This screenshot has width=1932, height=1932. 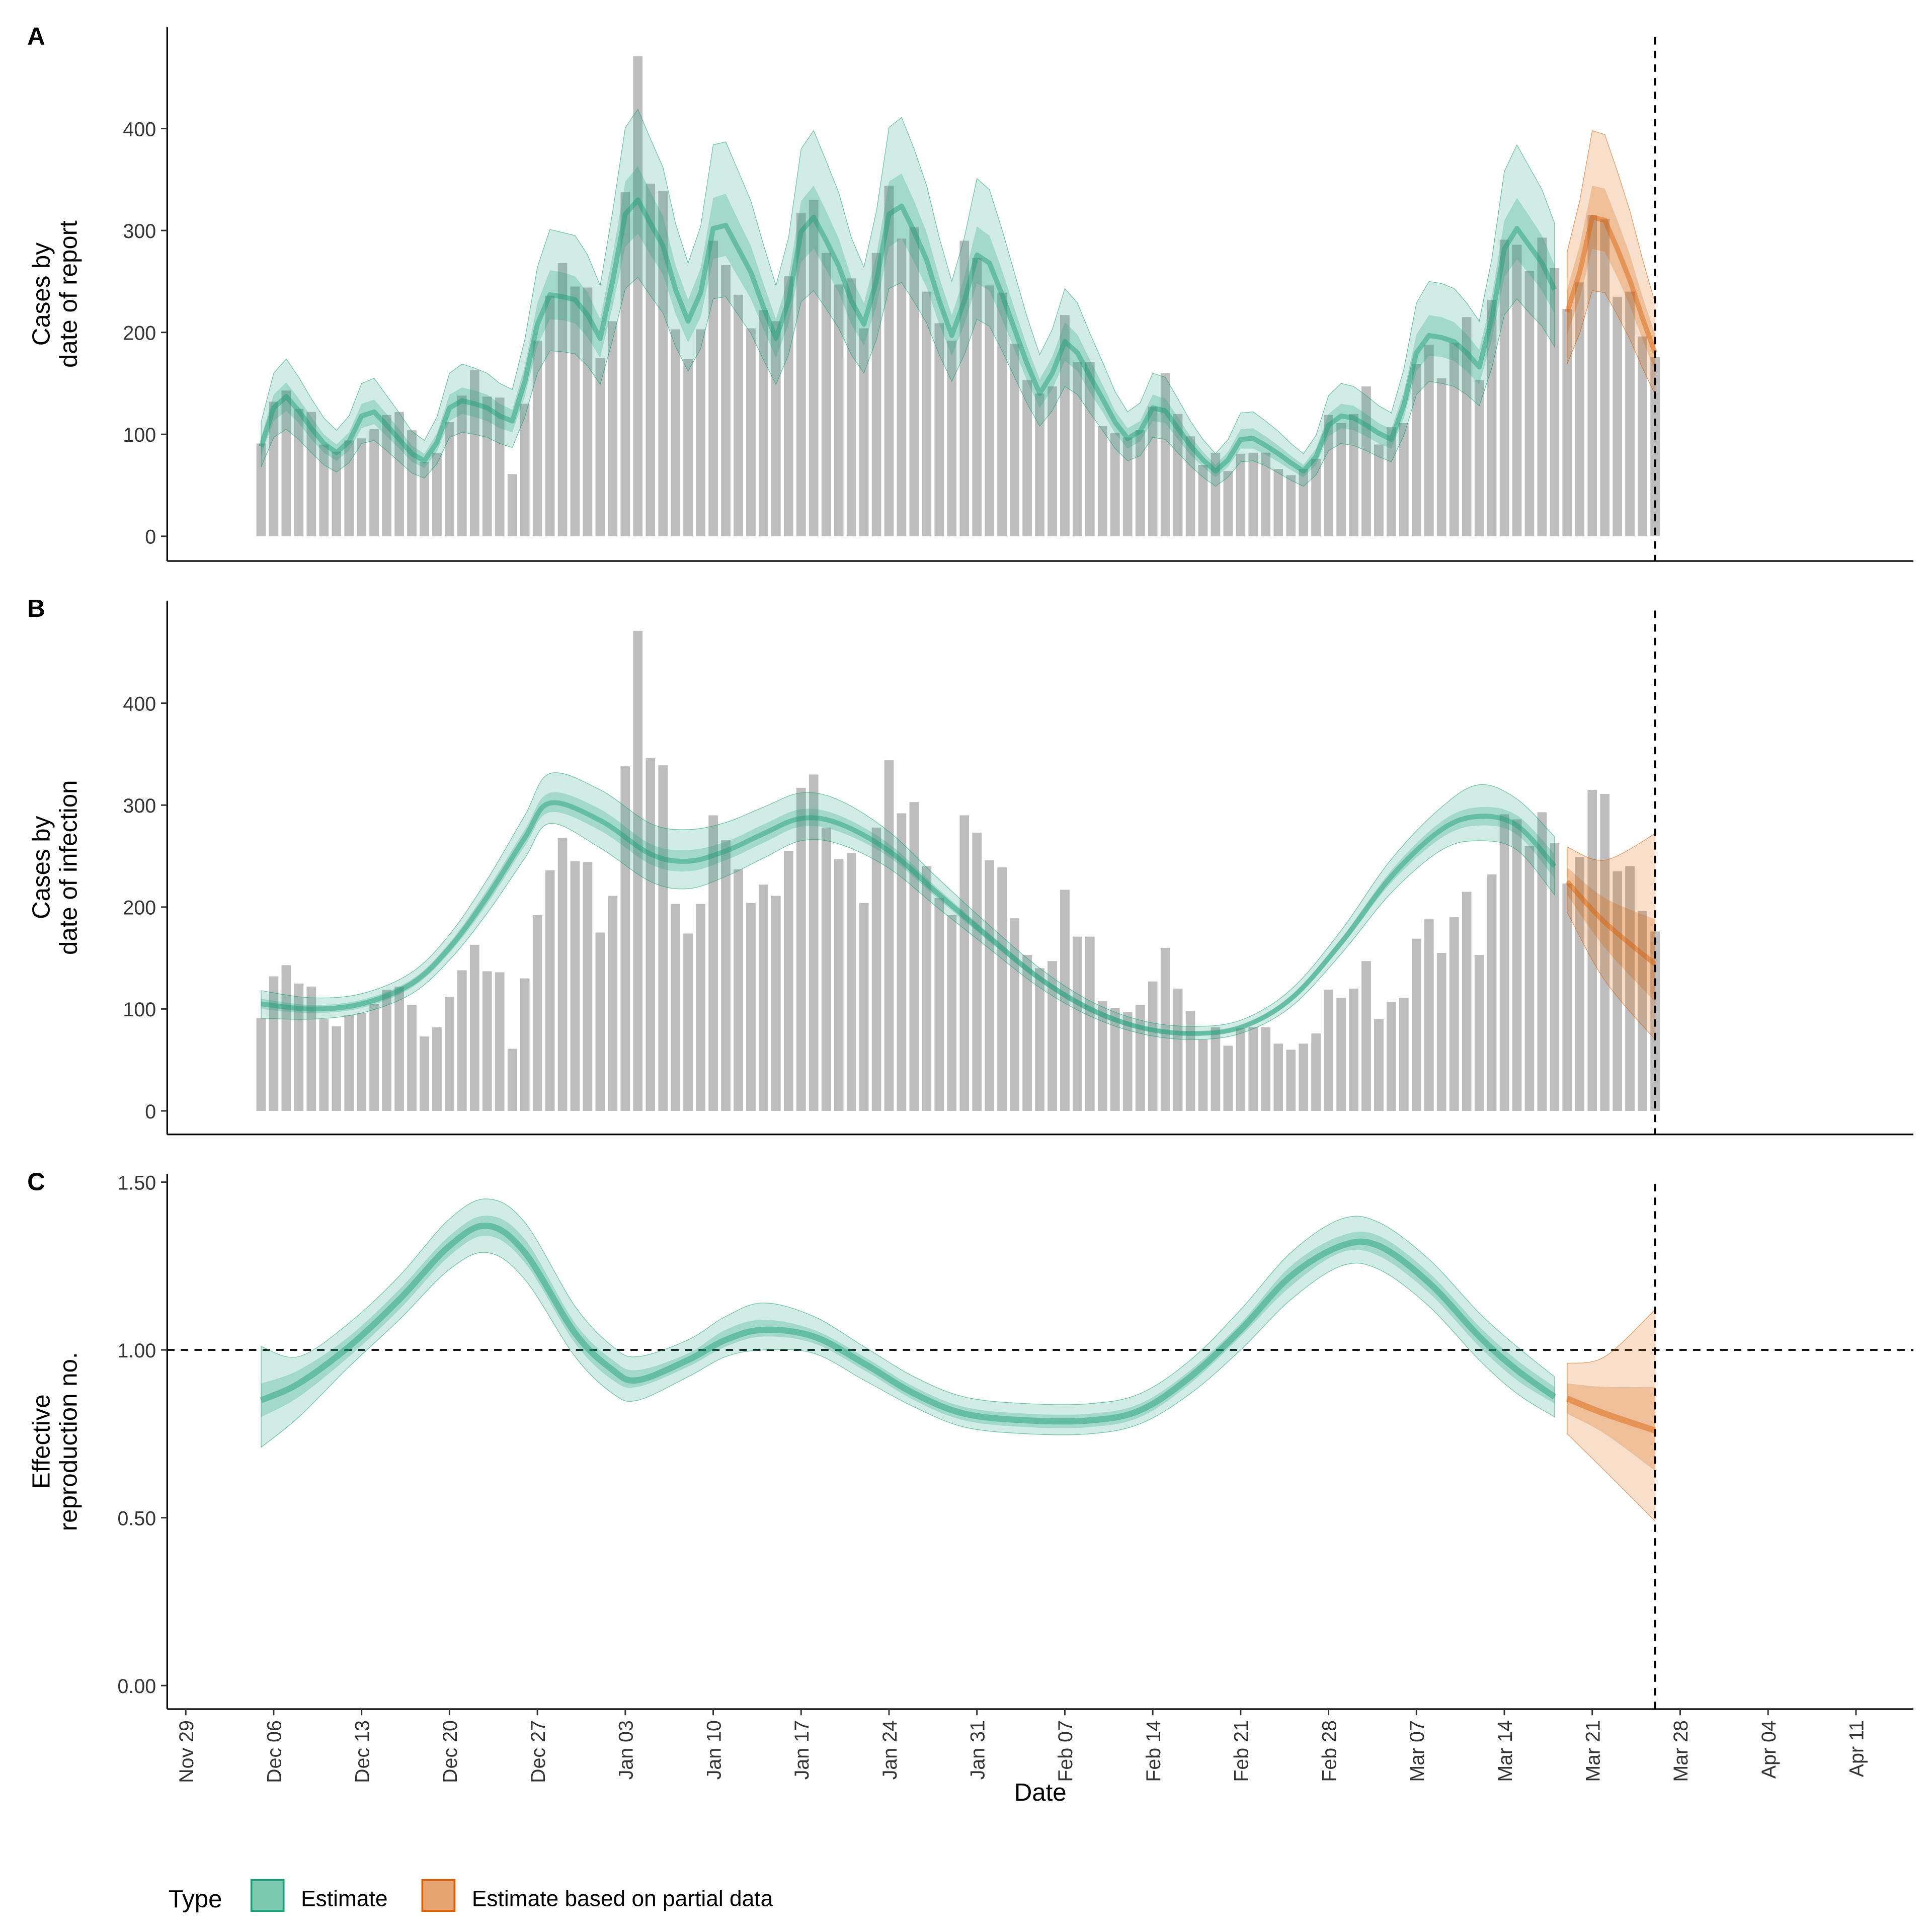 What do you see at coordinates (267, 1896) in the screenshot?
I see `legend-swatch-estimate` at bounding box center [267, 1896].